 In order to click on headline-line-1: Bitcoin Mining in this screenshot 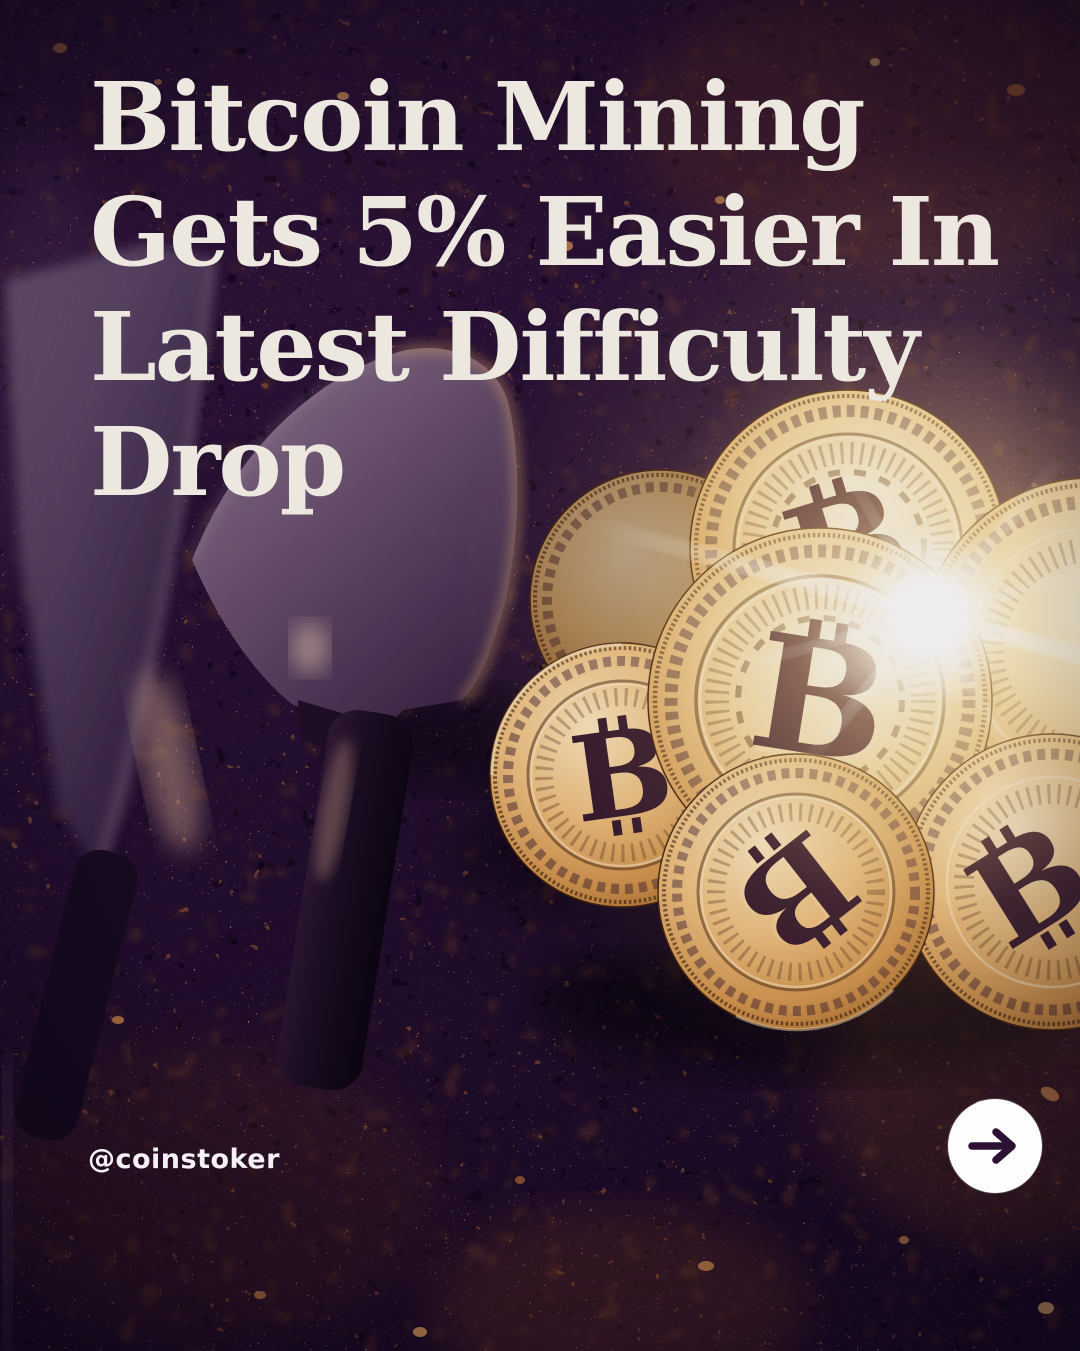, I will do `click(478, 117)`.